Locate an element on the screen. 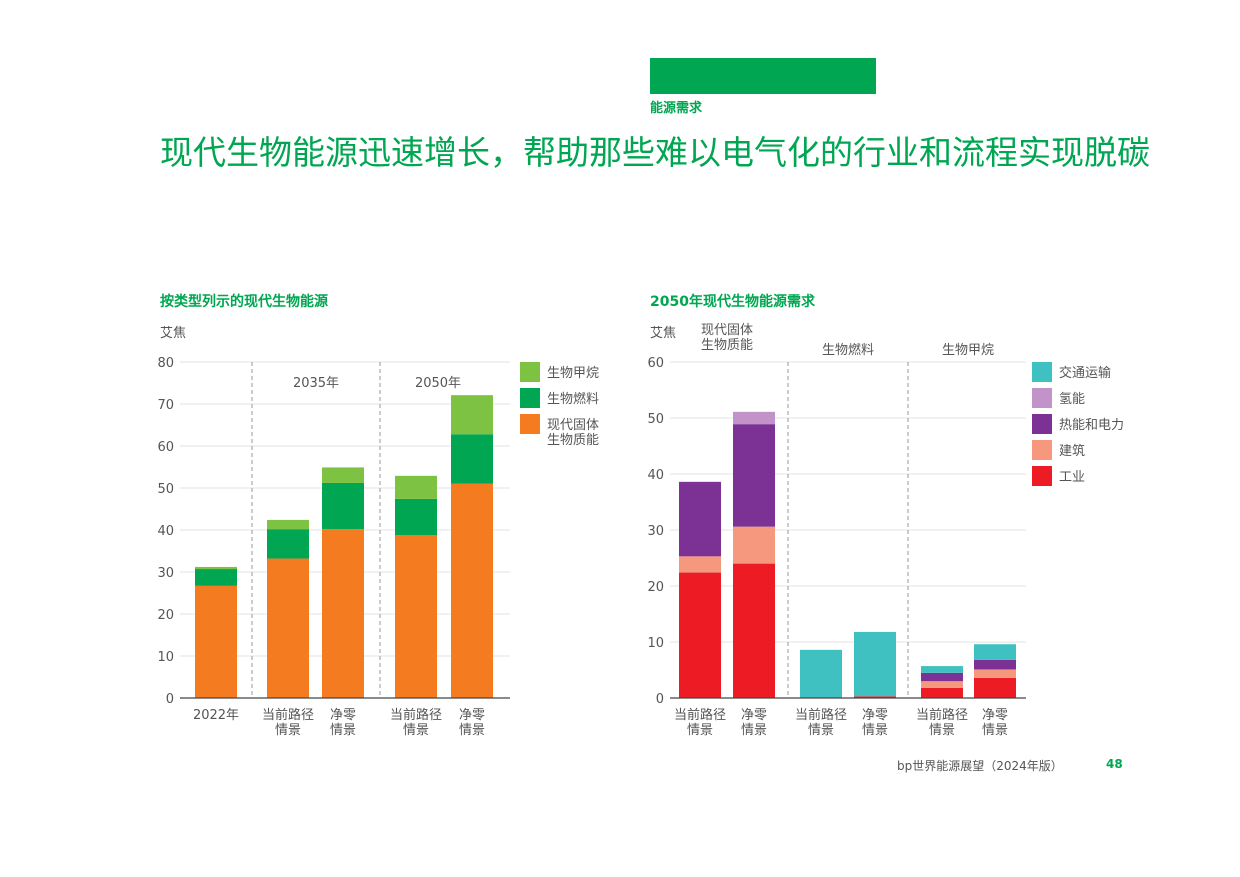 Image resolution: width=1240 pixels, height=877 pixels. chart2-group-label: 生物质能 is located at coordinates (727, 345).